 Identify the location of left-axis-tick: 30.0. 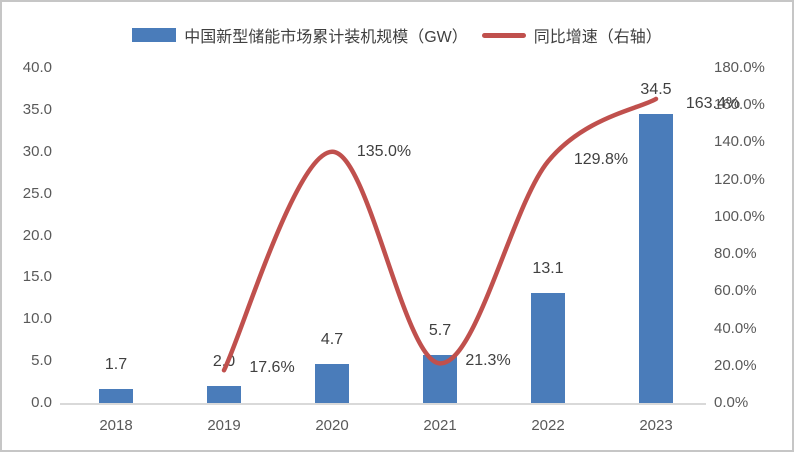
(37, 151).